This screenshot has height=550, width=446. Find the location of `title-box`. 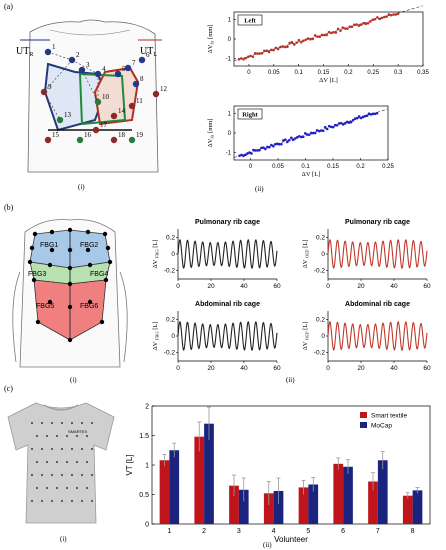

title-box is located at coordinates (250, 114).